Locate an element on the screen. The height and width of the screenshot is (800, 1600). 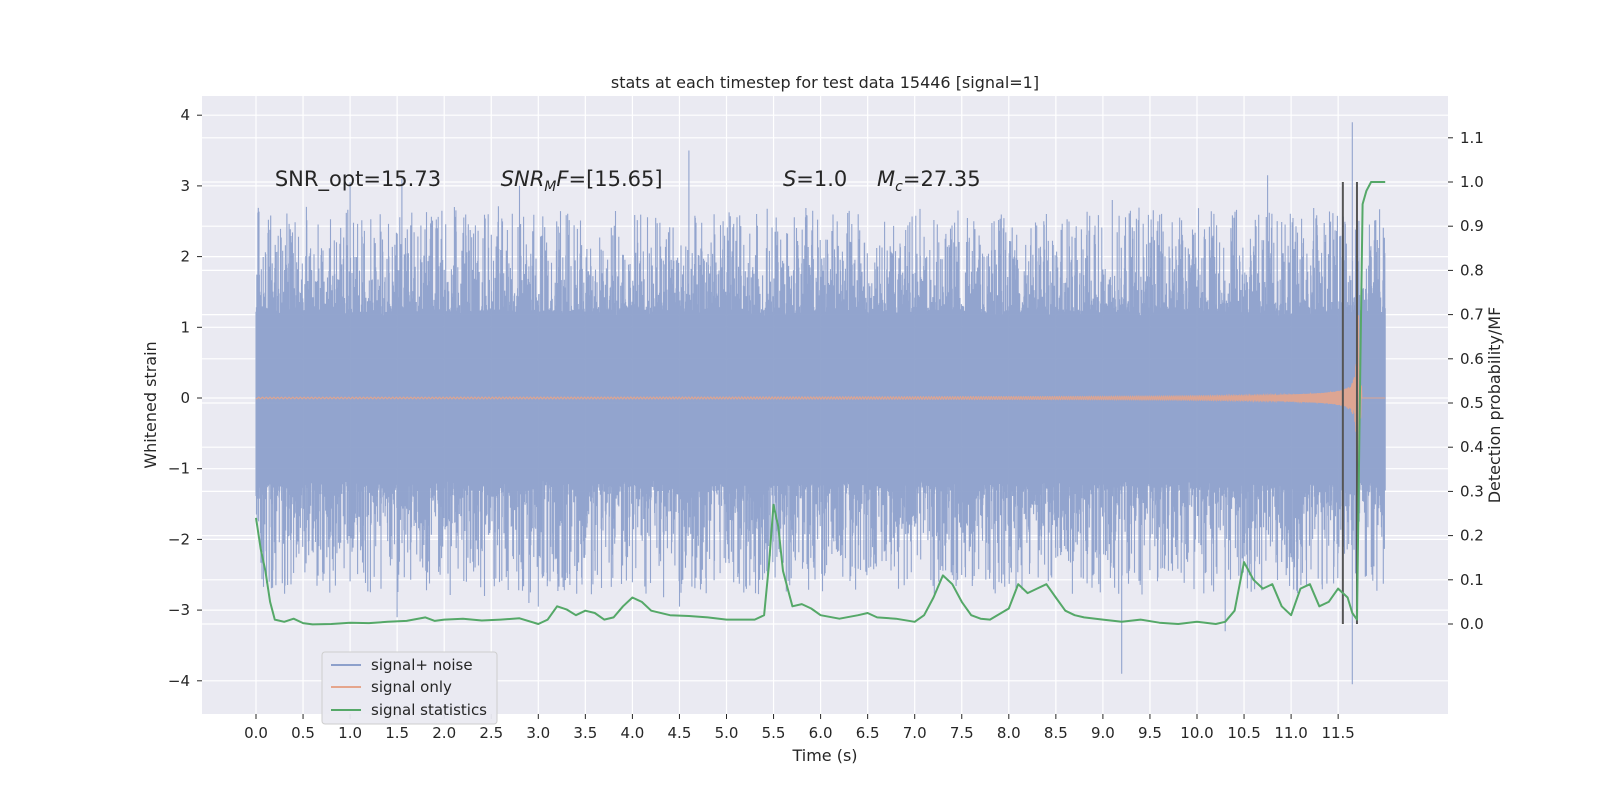
x-tick-label: 1.5 is located at coordinates (397, 733).